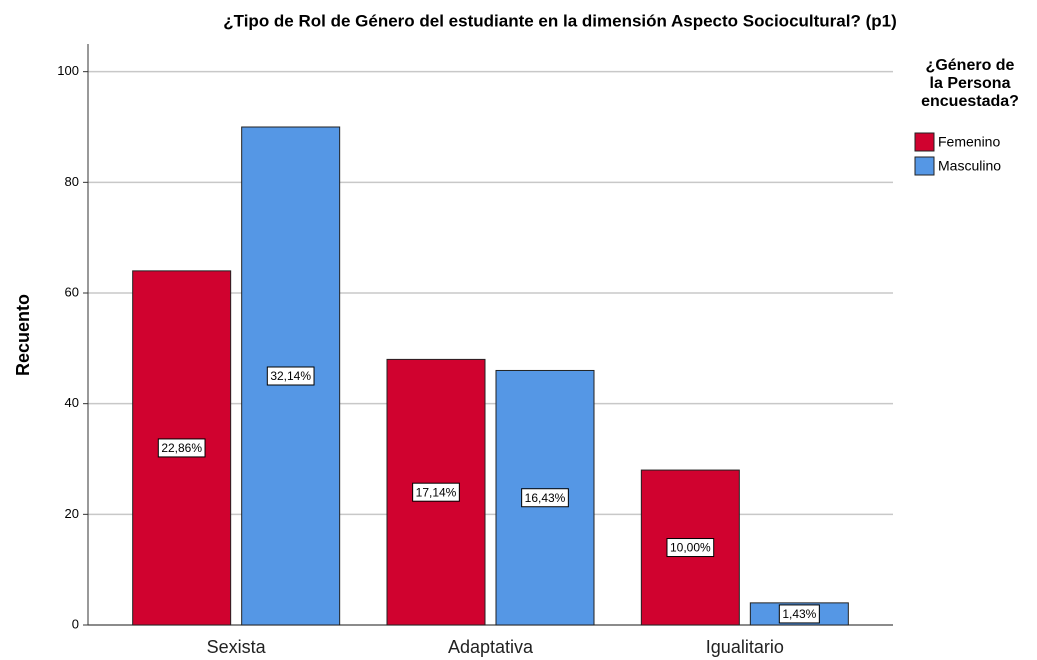 The width and height of the screenshot is (1037, 660). Describe the element at coordinates (970, 65) in the screenshot. I see `legend-title: ¿Género de` at that location.